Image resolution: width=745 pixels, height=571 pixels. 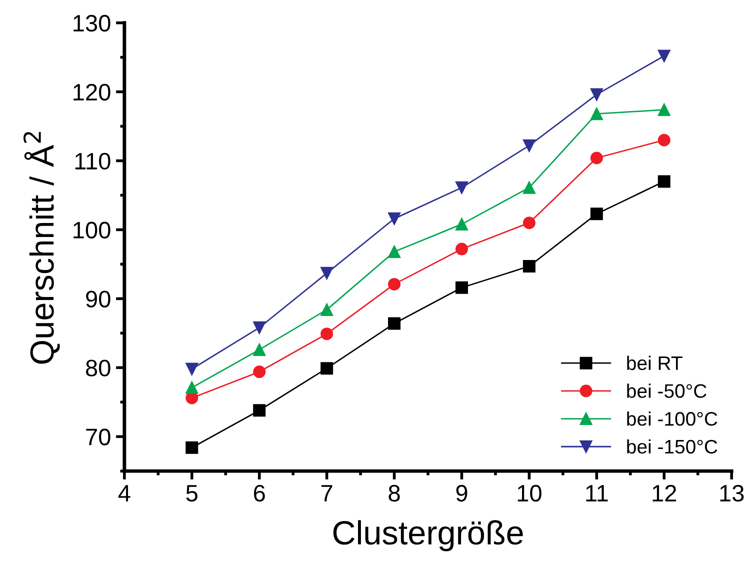 What do you see at coordinates (98, 437) in the screenshot?
I see `y-tick-label: 70` at bounding box center [98, 437].